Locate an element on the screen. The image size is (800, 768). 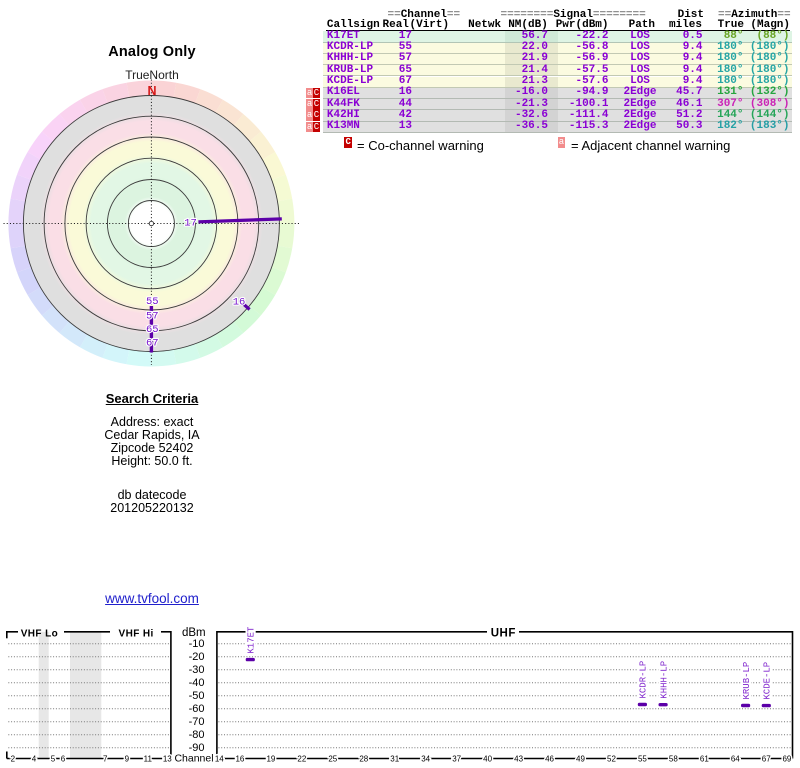
svg-text: KHHH-LP is located at coordinates (664, 680).